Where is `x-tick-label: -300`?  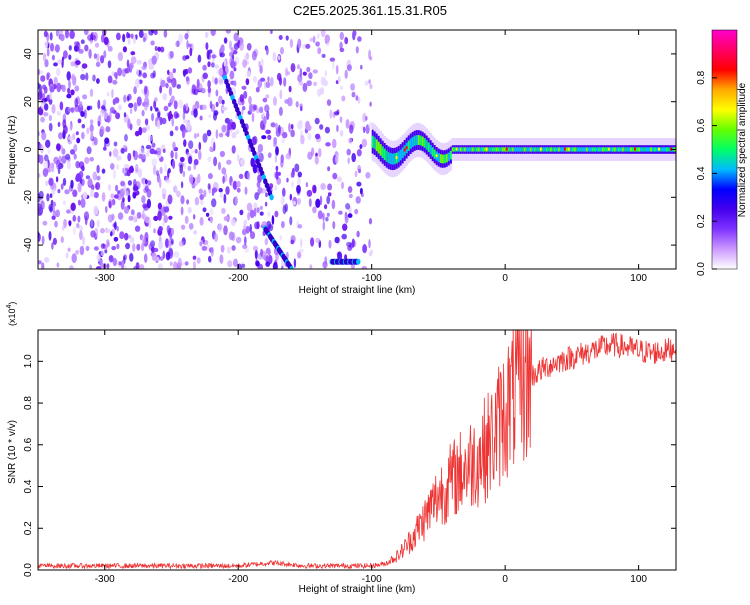 x-tick-label: -300 is located at coordinates (105, 278).